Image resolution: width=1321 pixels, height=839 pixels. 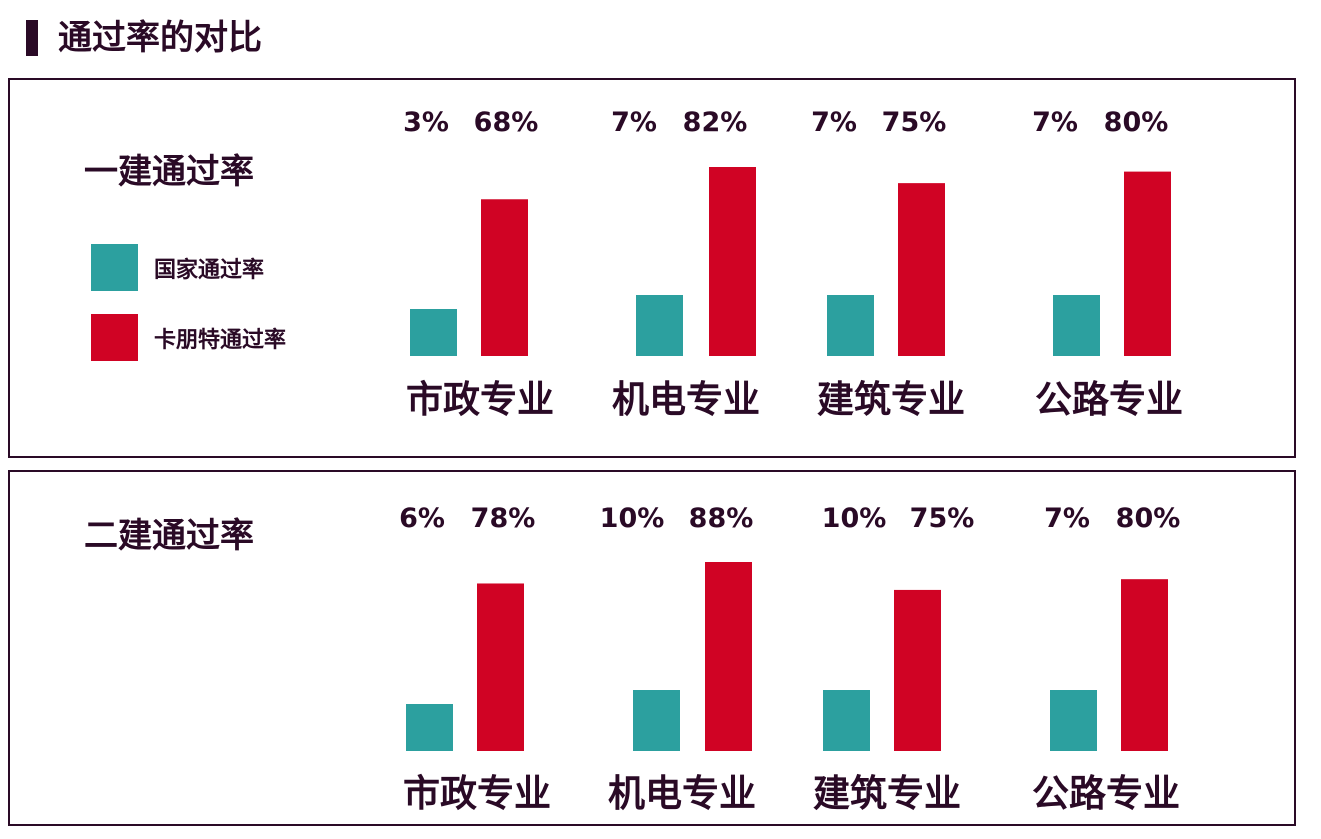 What do you see at coordinates (686, 399) in the screenshot?
I see `category-label-0-1: 机电专业` at bounding box center [686, 399].